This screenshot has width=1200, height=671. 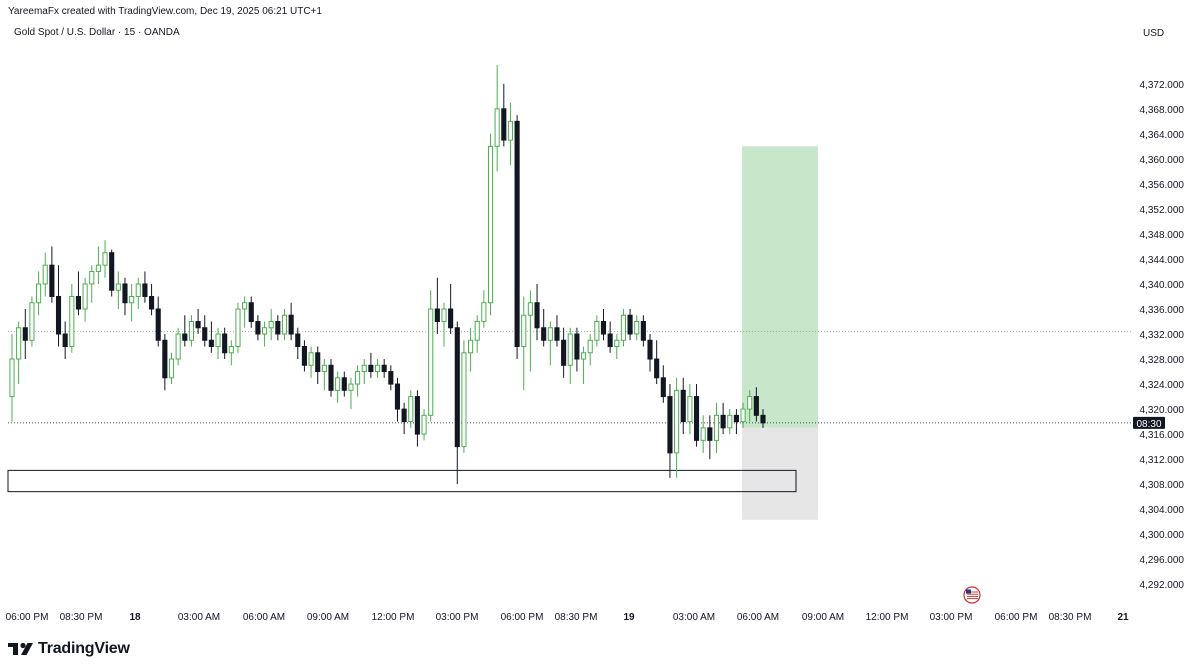 What do you see at coordinates (780, 287) in the screenshot?
I see `profit-target-zone` at bounding box center [780, 287].